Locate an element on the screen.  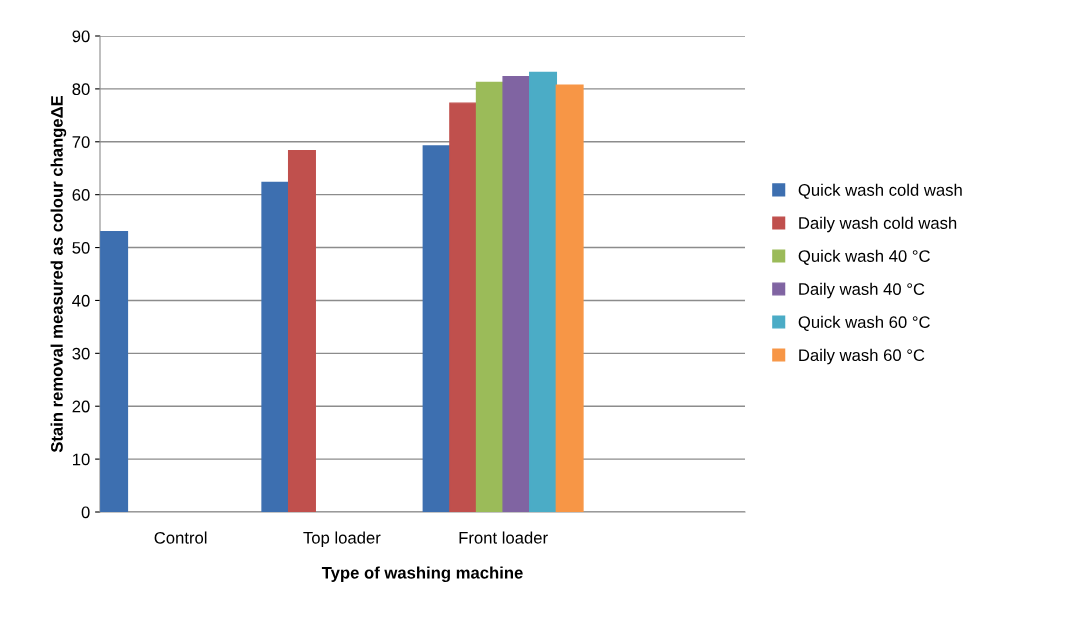
legend-label: Daily wash 60 °C is located at coordinates (862, 356).